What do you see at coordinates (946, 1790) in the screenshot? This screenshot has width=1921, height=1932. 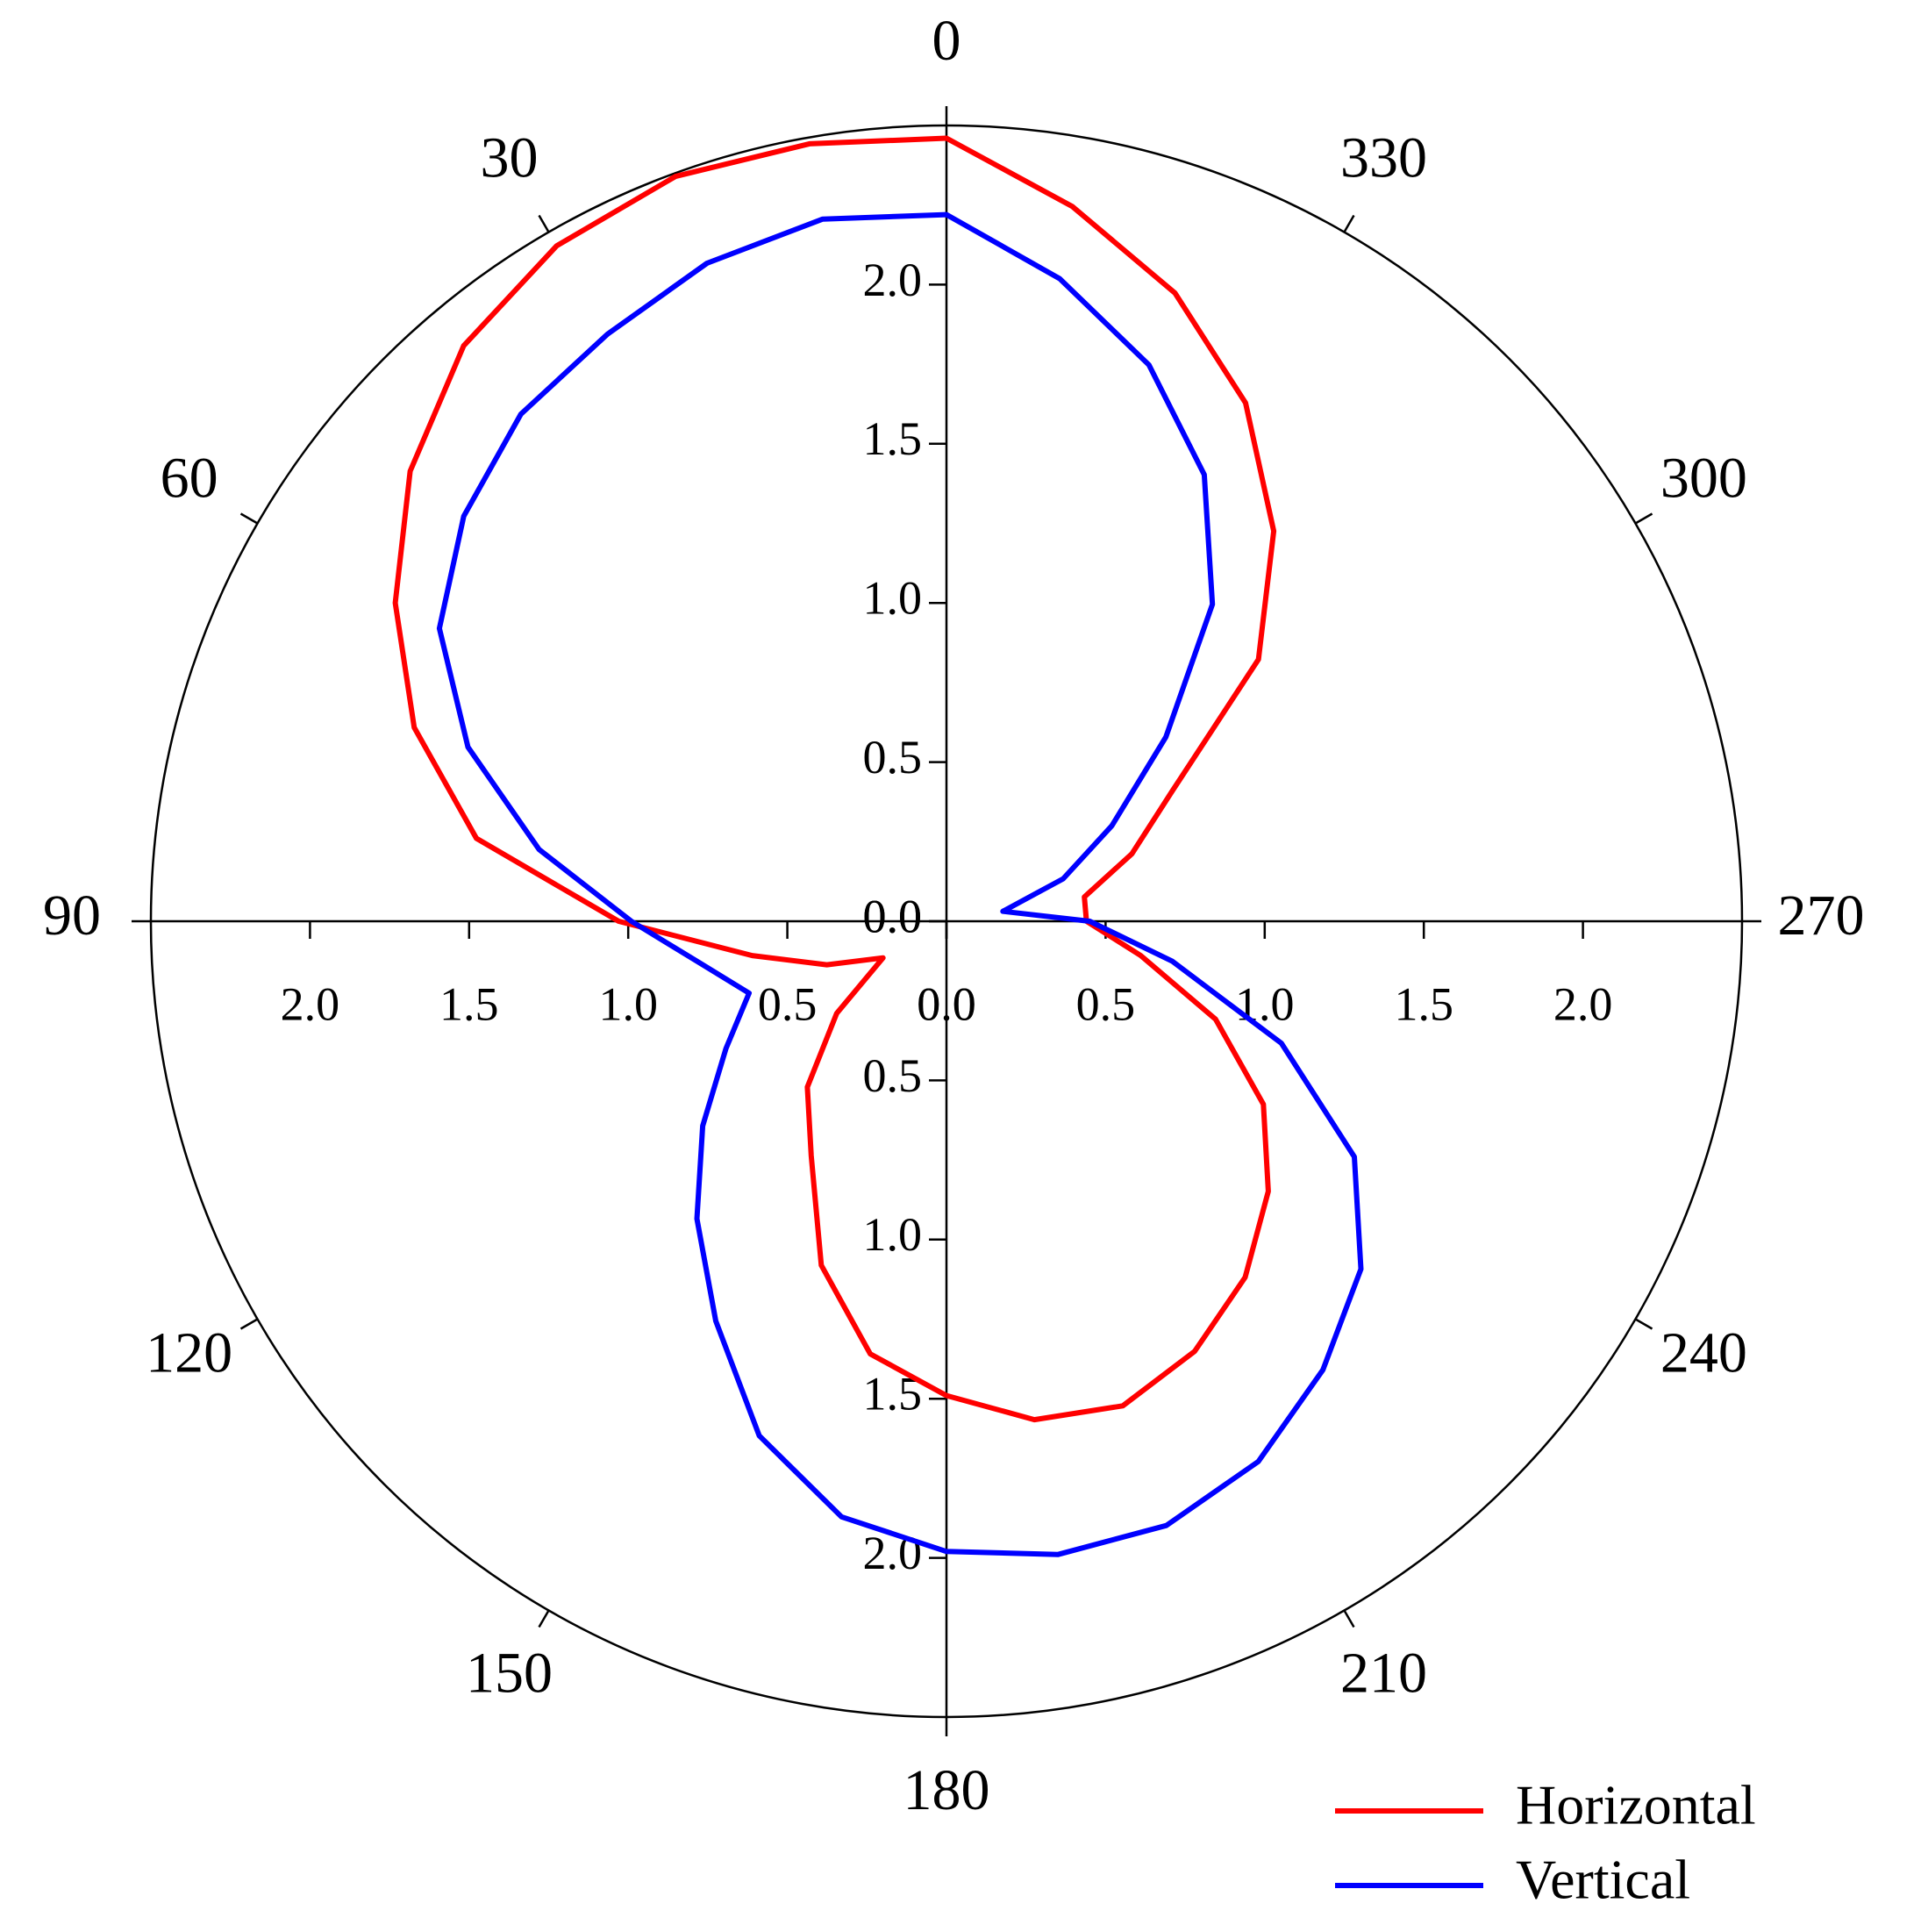 I see `angle-label: 180` at bounding box center [946, 1790].